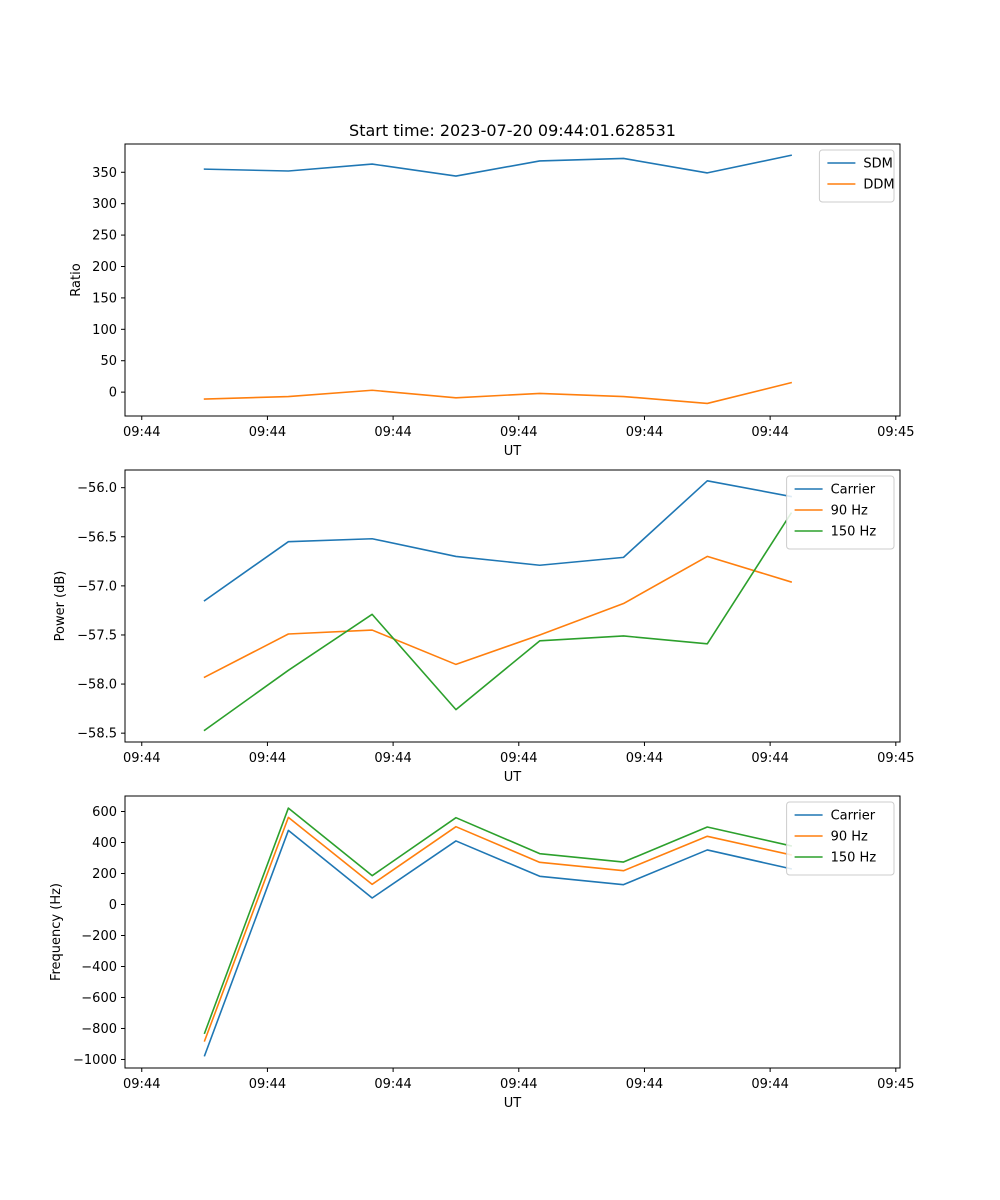 This screenshot has height=1200, width=1000. What do you see at coordinates (76, 279) in the screenshot?
I see `y-axis-label: Ratio` at bounding box center [76, 279].